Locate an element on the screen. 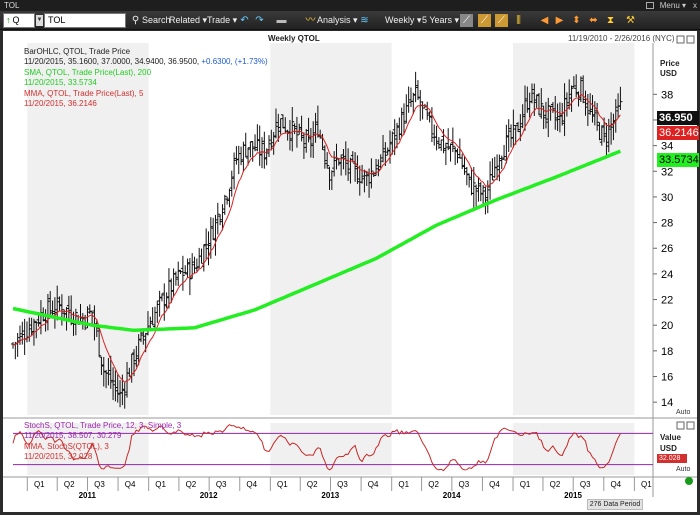 This screenshot has width=700, height=515. window-title-bar: TOL Menu ▾ x is located at coordinates (350, 5).